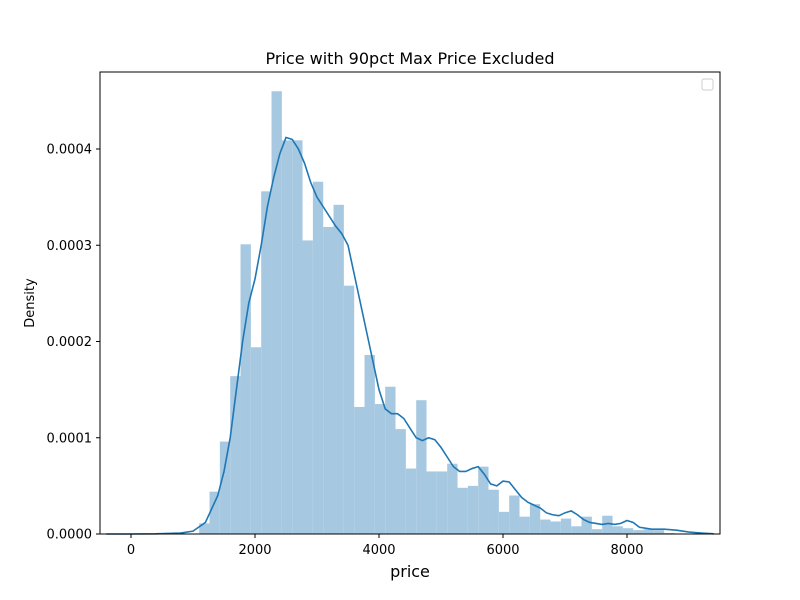 Image resolution: width=800 pixels, height=600 pixels. What do you see at coordinates (70, 150) in the screenshot?
I see `y-tick-label: 0.0004` at bounding box center [70, 150].